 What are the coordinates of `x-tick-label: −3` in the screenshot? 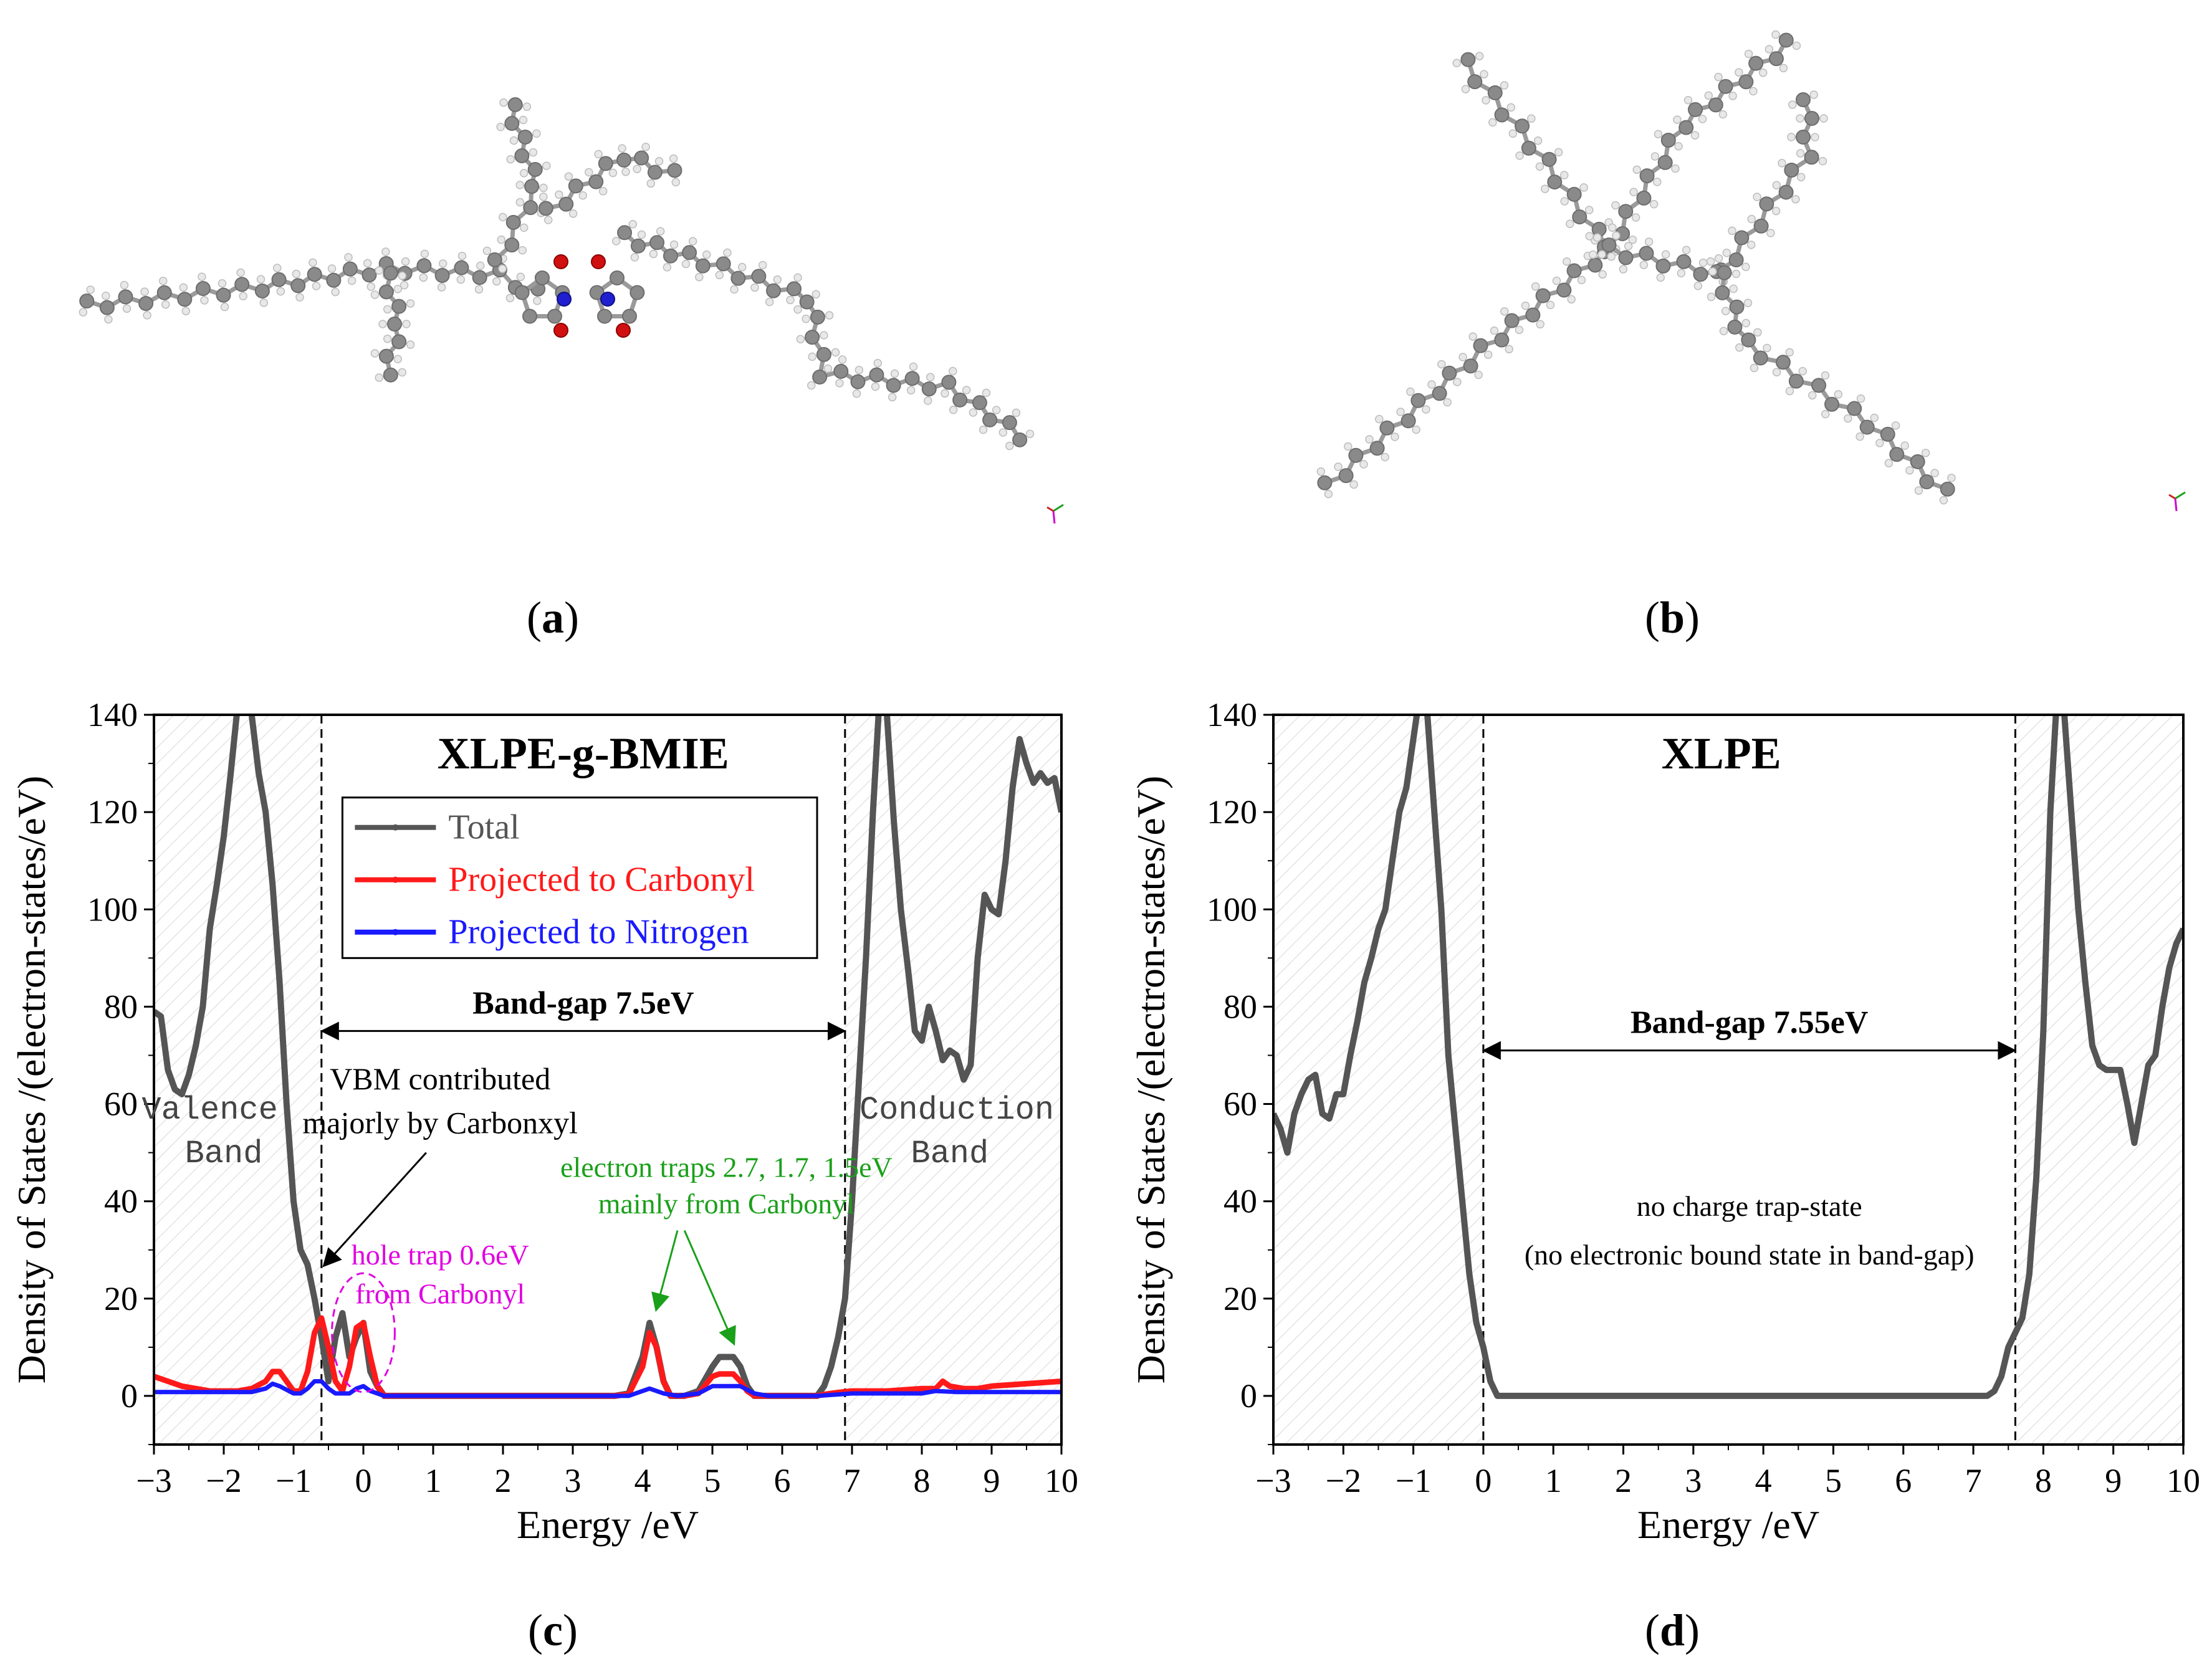 It's located at (1273, 1480).